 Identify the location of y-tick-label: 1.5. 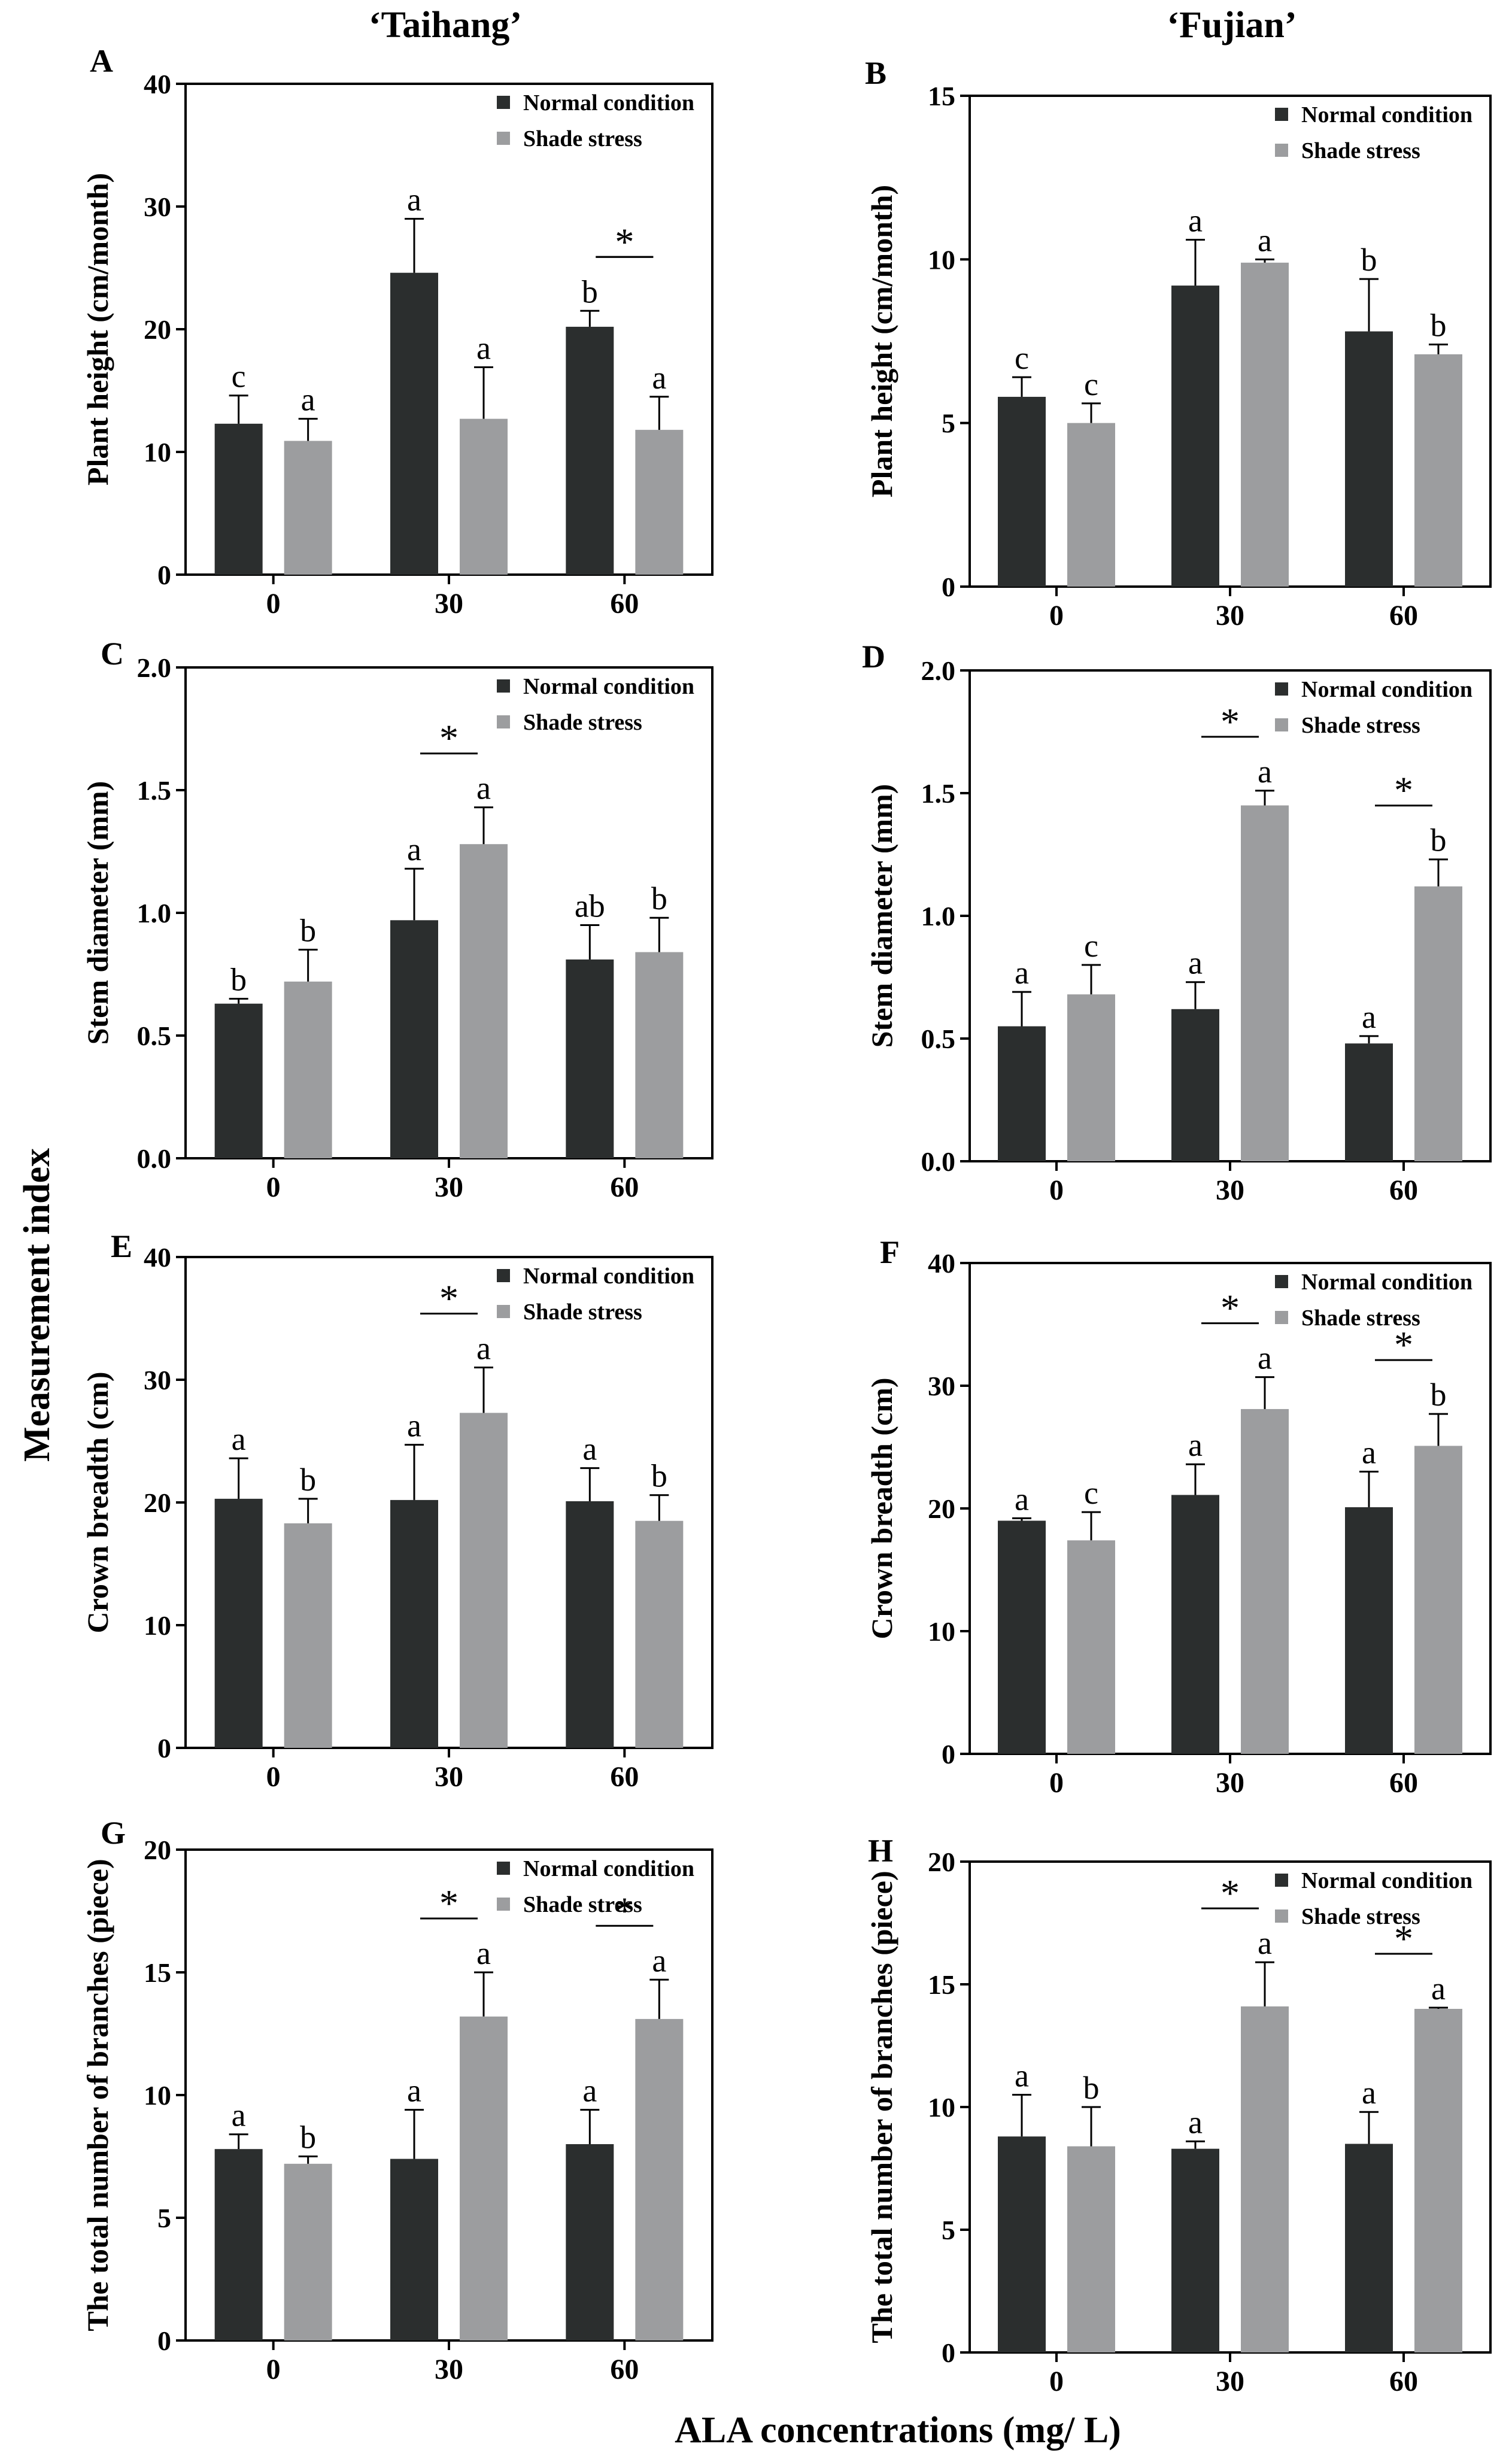
(938, 793).